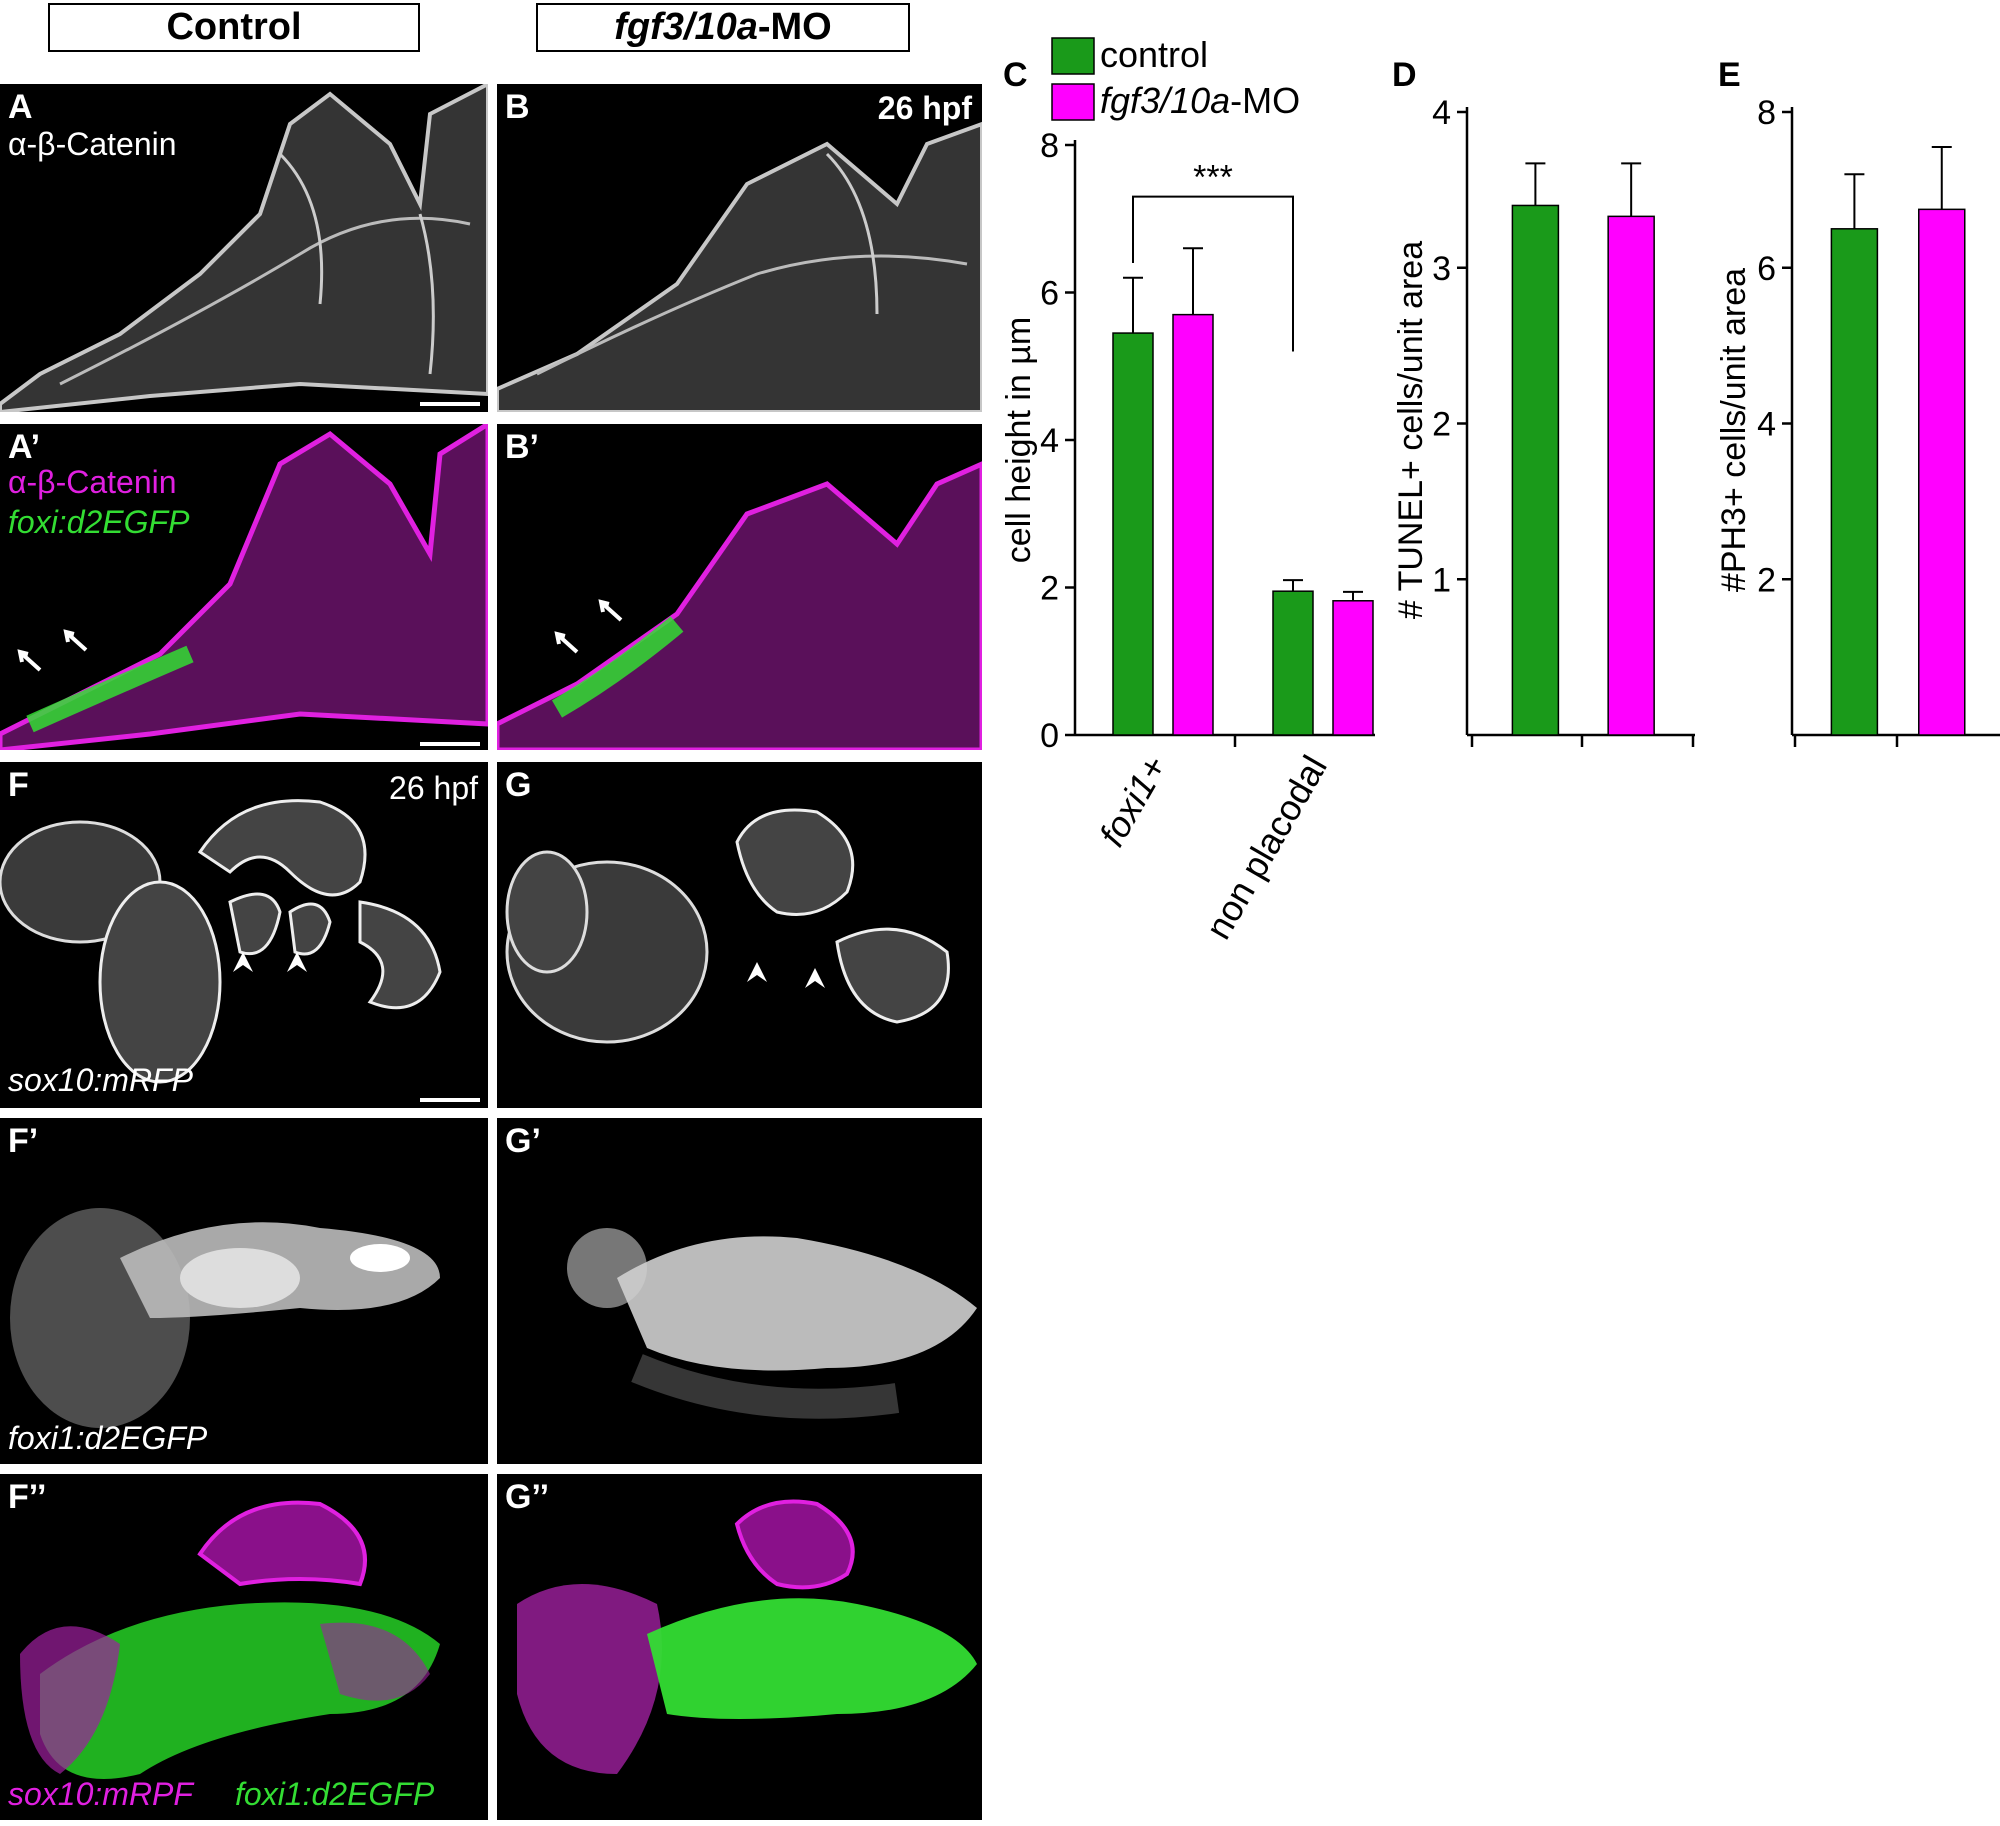  Describe the element at coordinates (1073, 56) in the screenshot. I see `legend-swatch-control` at that location.